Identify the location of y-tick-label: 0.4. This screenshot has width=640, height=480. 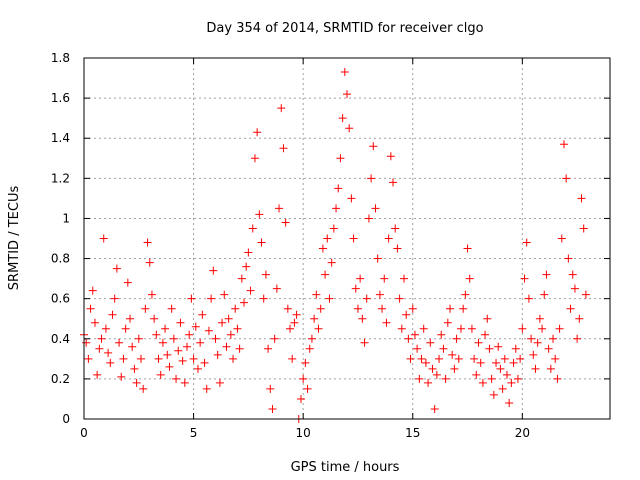
(60, 339).